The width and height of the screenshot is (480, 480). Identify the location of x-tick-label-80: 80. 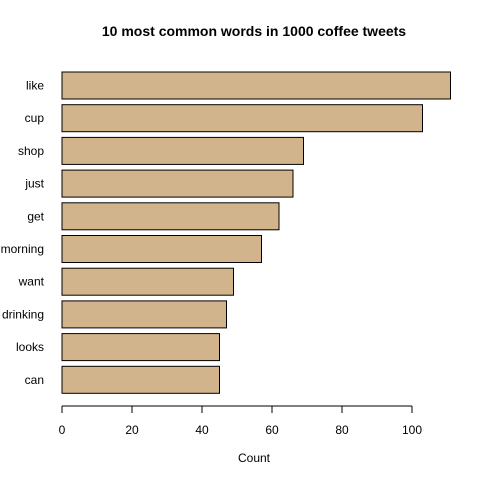
(342, 430).